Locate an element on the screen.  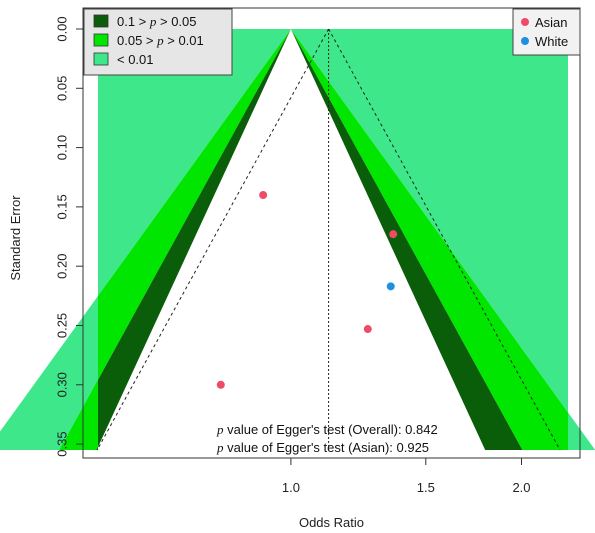
y-tick-label: 0.15 is located at coordinates (61, 206).